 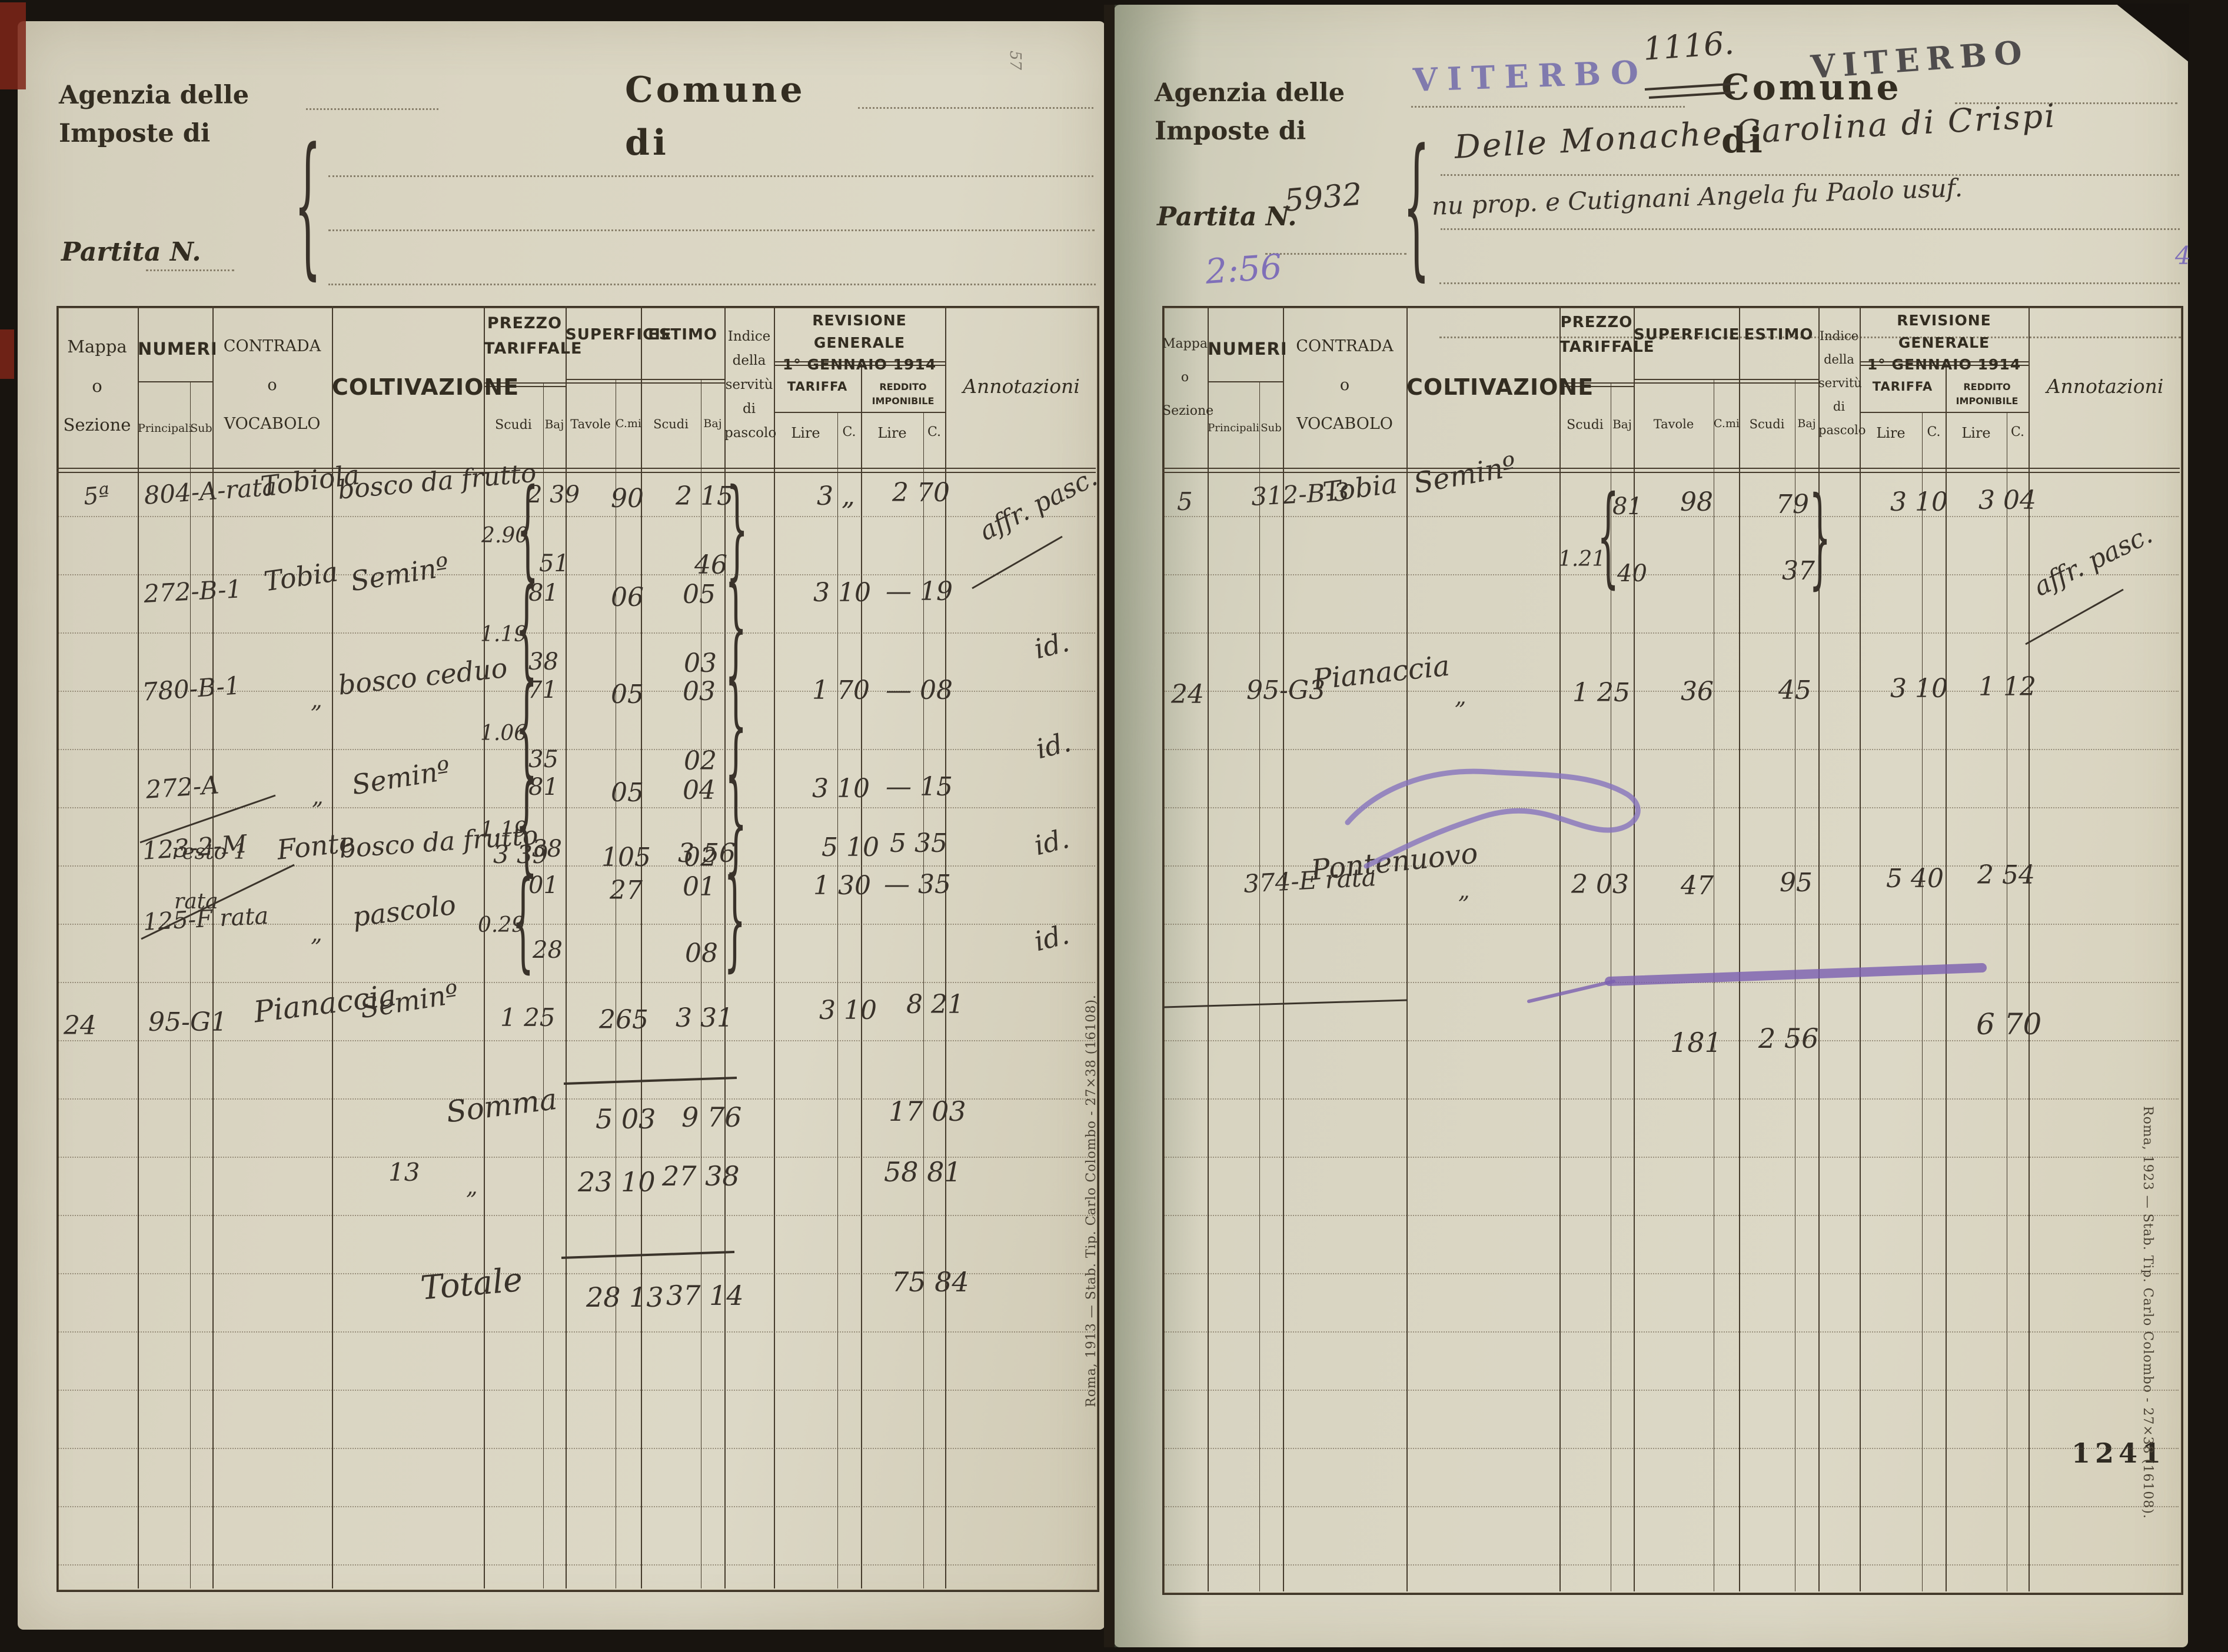 What do you see at coordinates (701, 1176) in the screenshot?
I see `carry-estimo: 27 38` at bounding box center [701, 1176].